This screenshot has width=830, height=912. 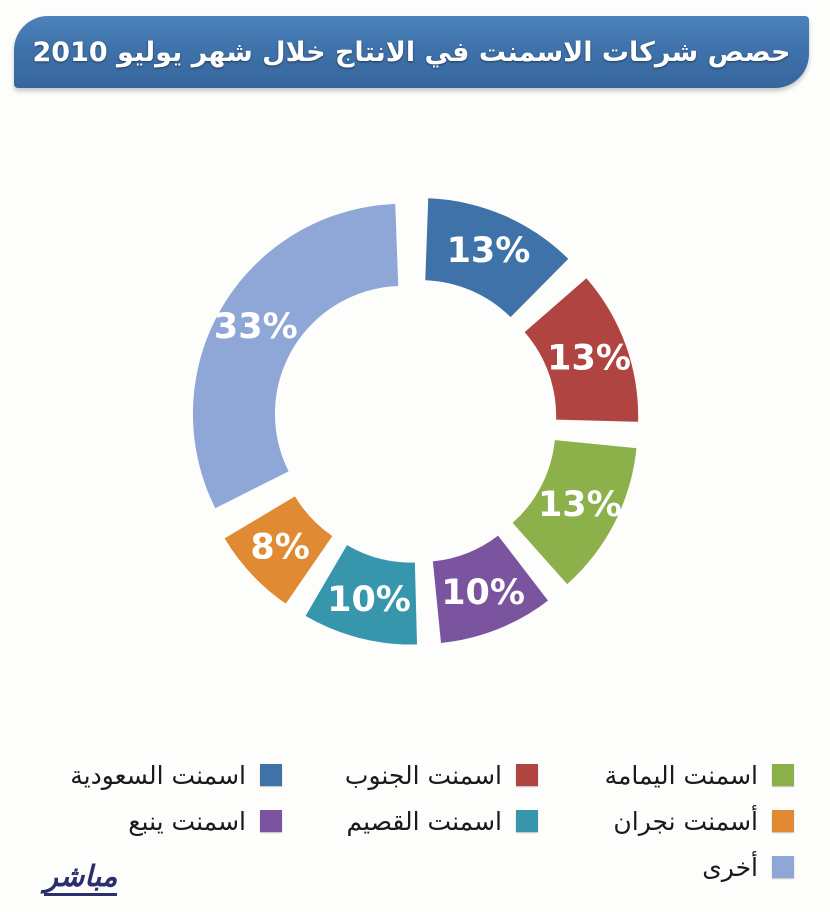 I want to click on source-logo: مباشر, so click(x=81, y=879).